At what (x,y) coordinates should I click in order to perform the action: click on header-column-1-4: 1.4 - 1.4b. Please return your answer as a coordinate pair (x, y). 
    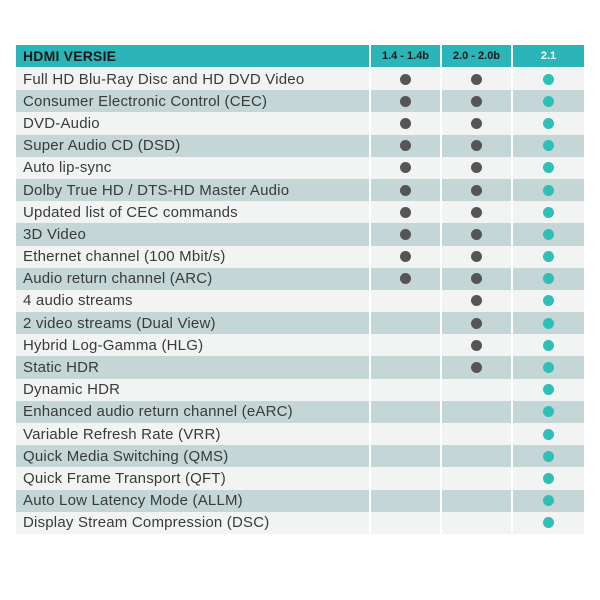
    Looking at the image, I should click on (406, 56).